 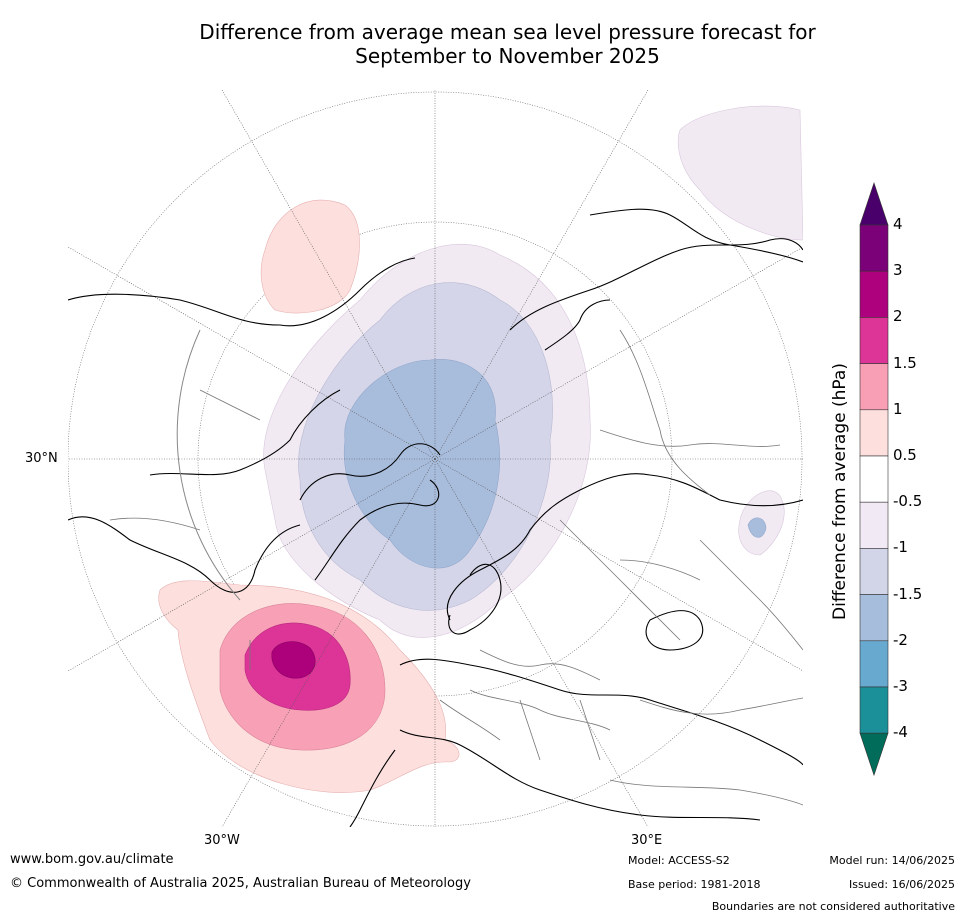 What do you see at coordinates (679, 860) in the screenshot?
I see `model-text: Model: ACCESS-S2` at bounding box center [679, 860].